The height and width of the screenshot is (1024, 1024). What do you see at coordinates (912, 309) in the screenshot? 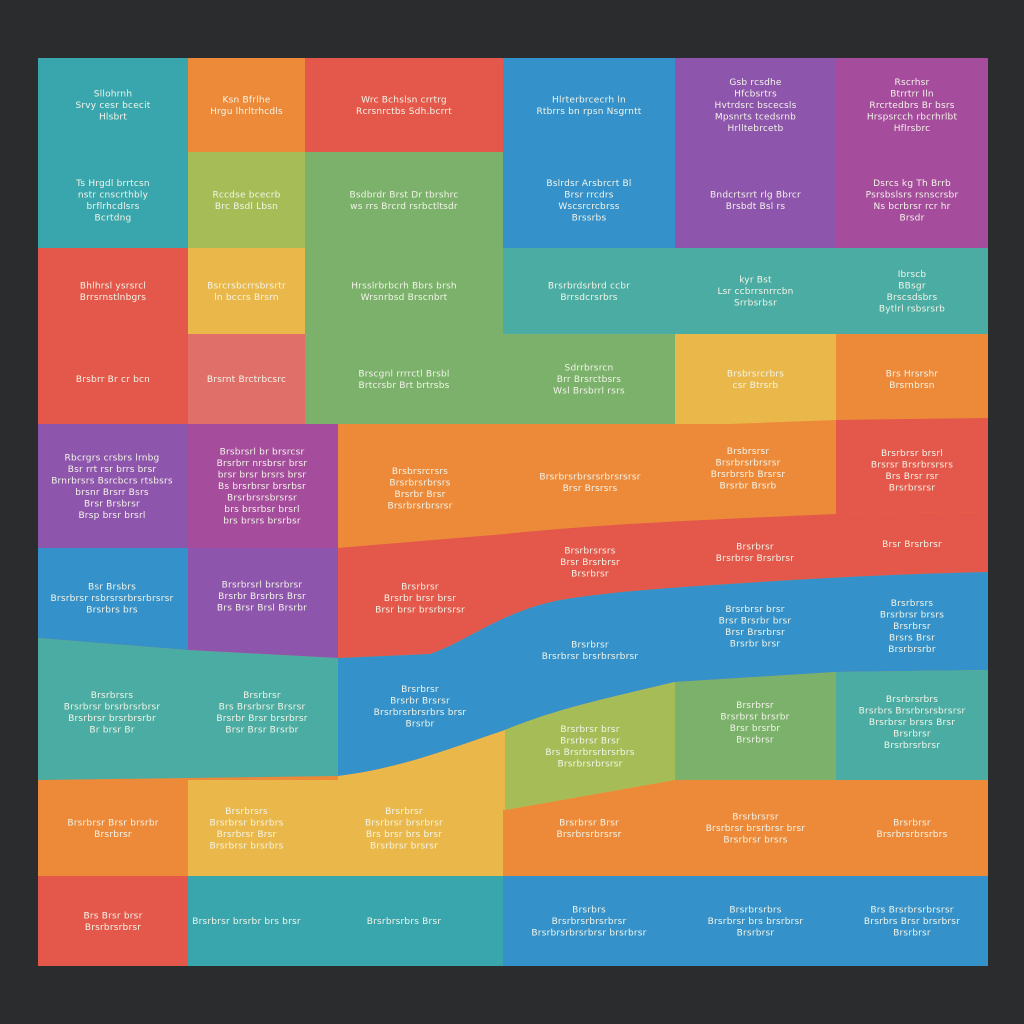
I see `tile-text-line: Bytlrl rsbsrsrb` at bounding box center [912, 309].